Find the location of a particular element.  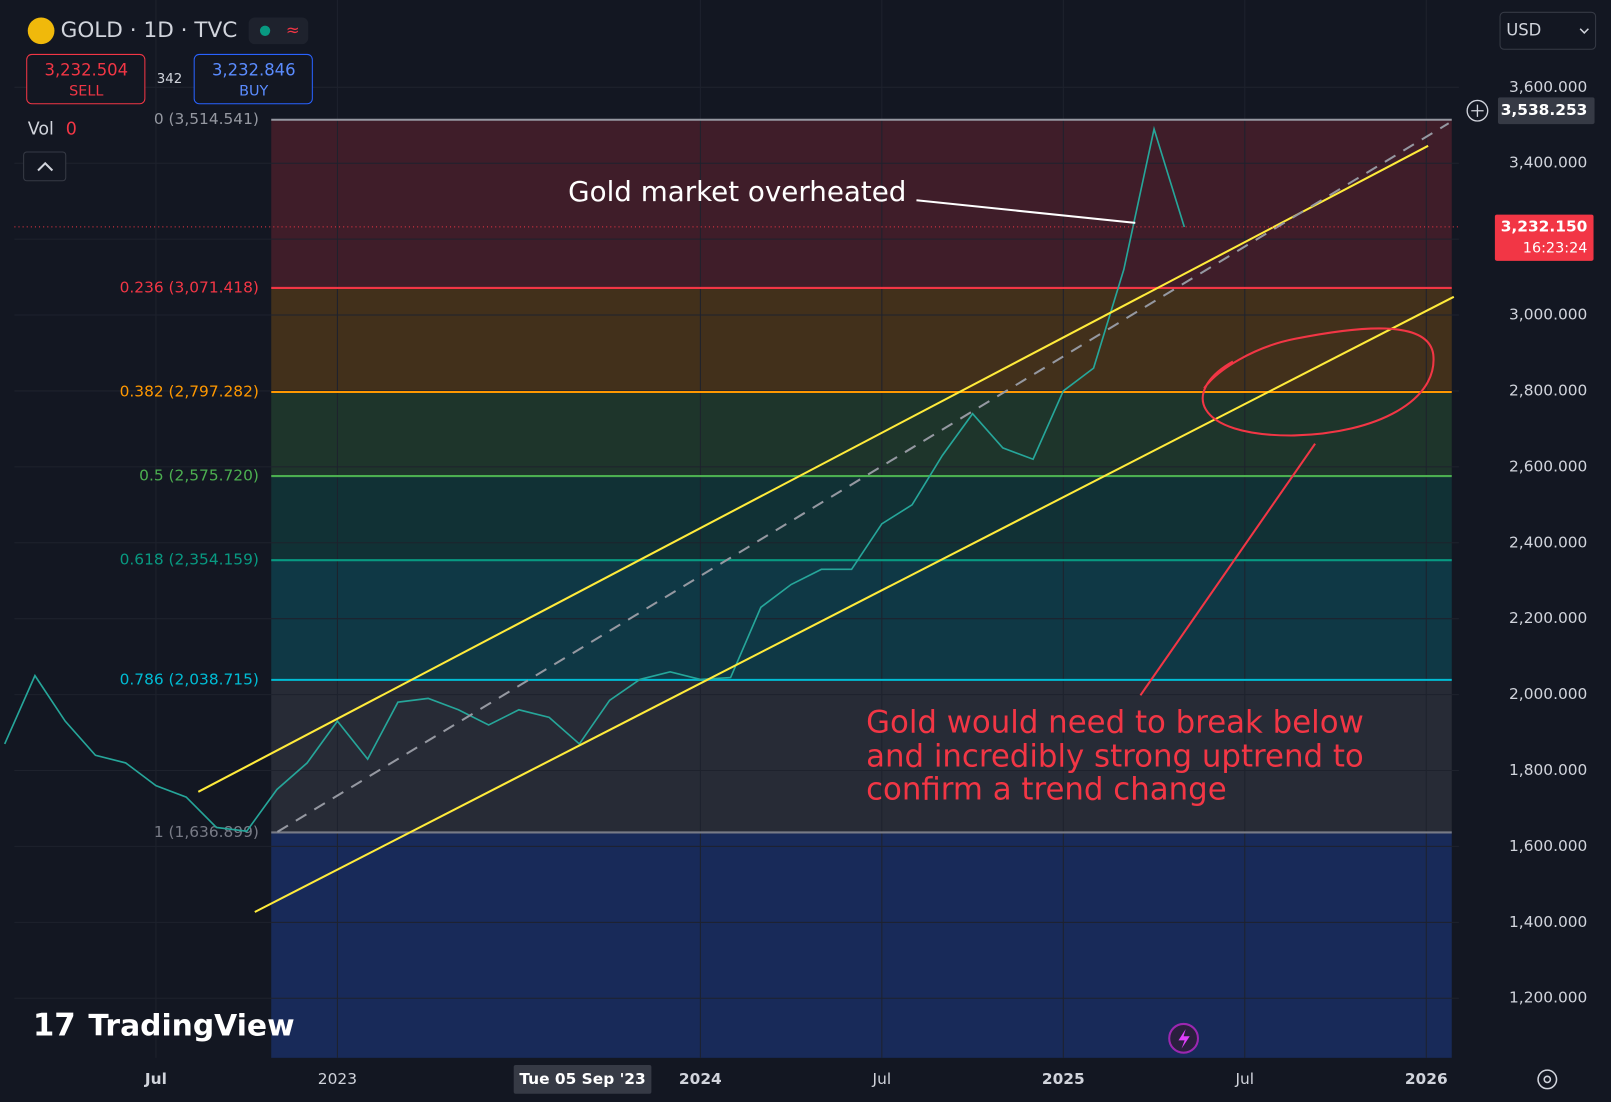

y-tick-label: 1,600.000 is located at coordinates (1548, 846).